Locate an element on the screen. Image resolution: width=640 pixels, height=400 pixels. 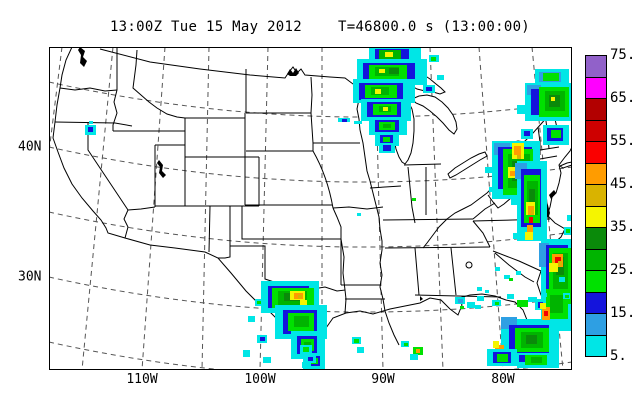
delaware-bay is located at coordinates (552, 194).